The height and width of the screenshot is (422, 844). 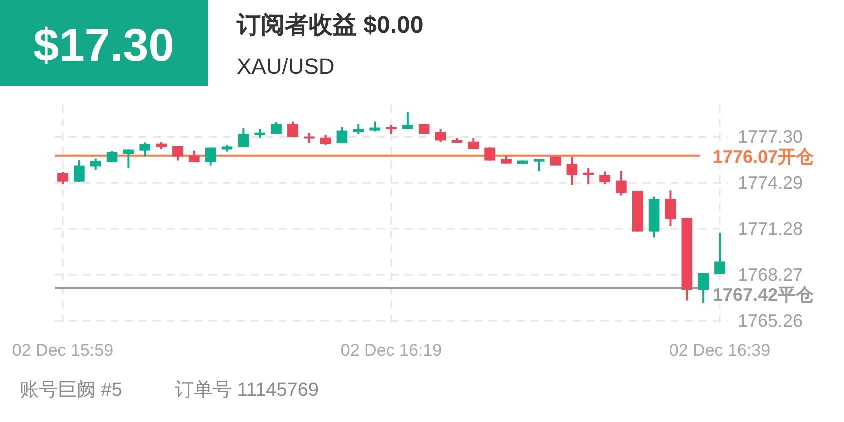 What do you see at coordinates (720, 350) in the screenshot?
I see `x-tick-label: 02 Dec 16:39` at bounding box center [720, 350].